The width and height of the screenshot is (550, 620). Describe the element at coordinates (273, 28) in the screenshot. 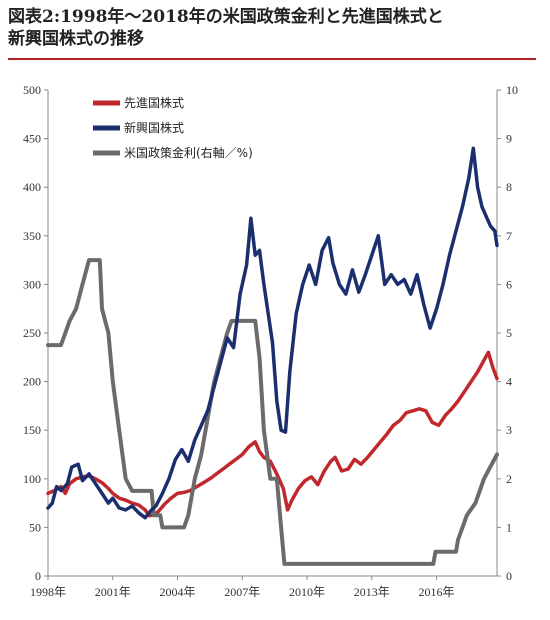

I see `chart-title: 図表2:1998年～2018年の米国政策金利と先進国株式と 新興国株式の推移` at that location.